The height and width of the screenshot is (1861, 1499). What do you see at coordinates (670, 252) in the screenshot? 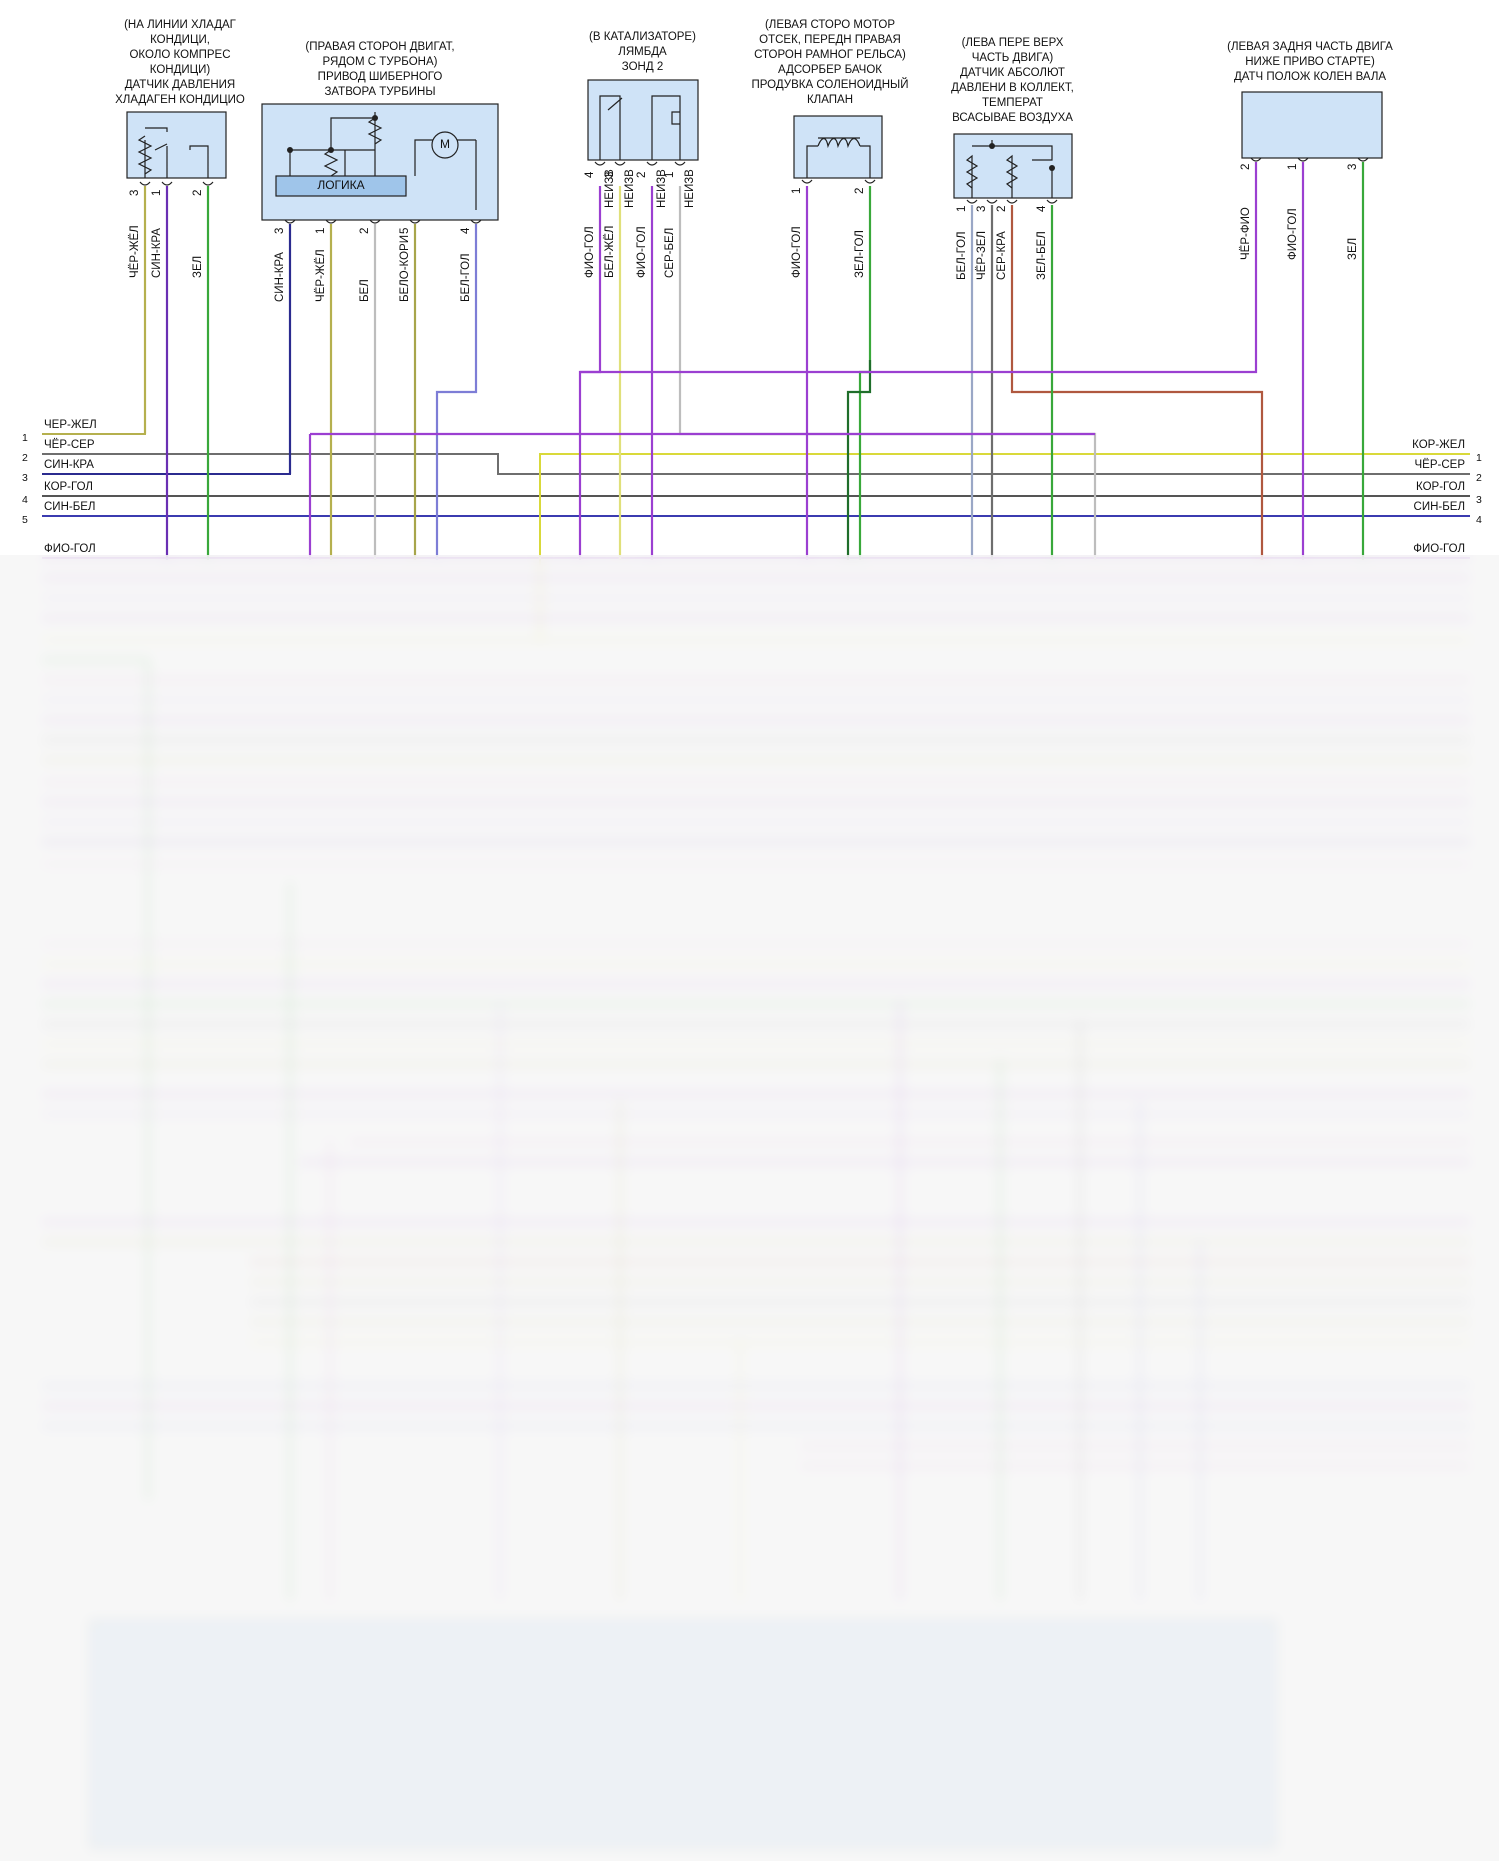
I see `wire-color-label: СЕР-БЕЛ` at bounding box center [670, 252].